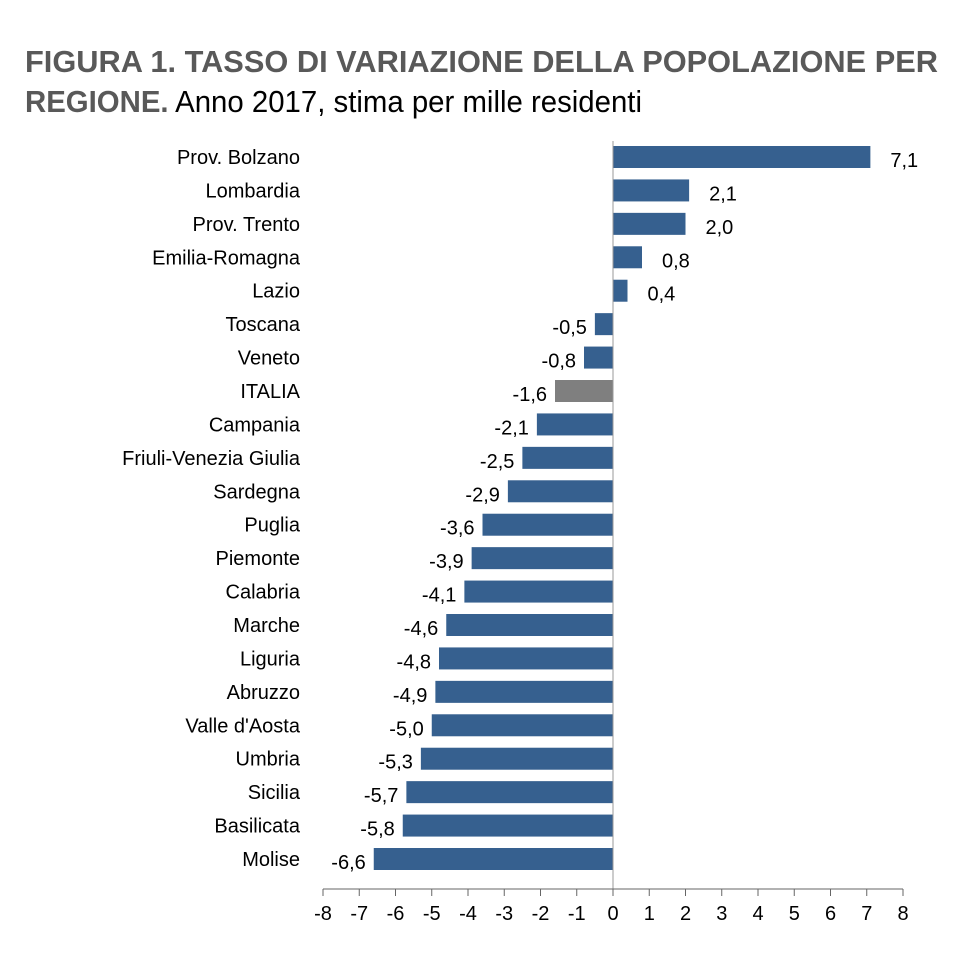 This screenshot has width=959, height=967. I want to click on category-label: Veneto, so click(269, 359).